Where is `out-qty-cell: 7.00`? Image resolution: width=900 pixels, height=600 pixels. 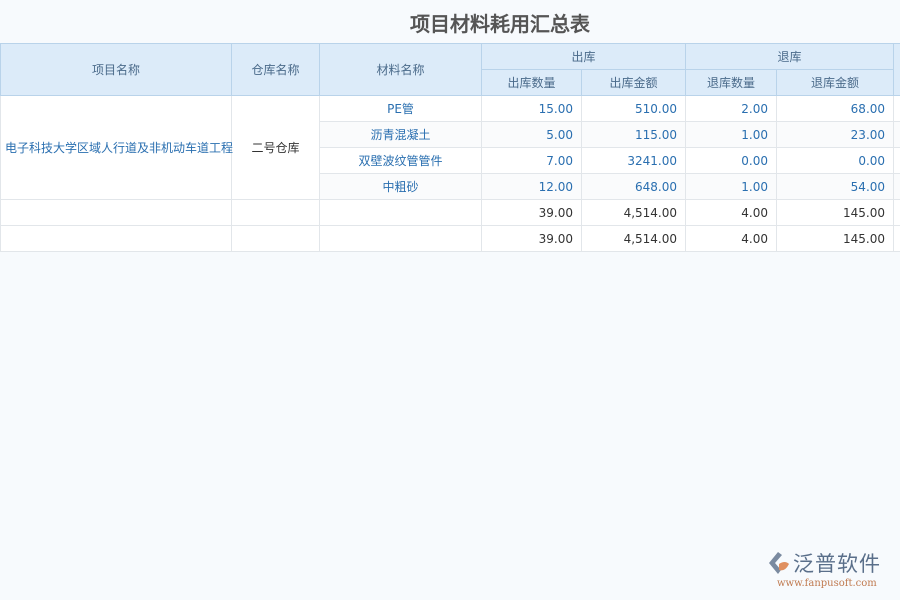 out-qty-cell: 7.00 is located at coordinates (531, 160).